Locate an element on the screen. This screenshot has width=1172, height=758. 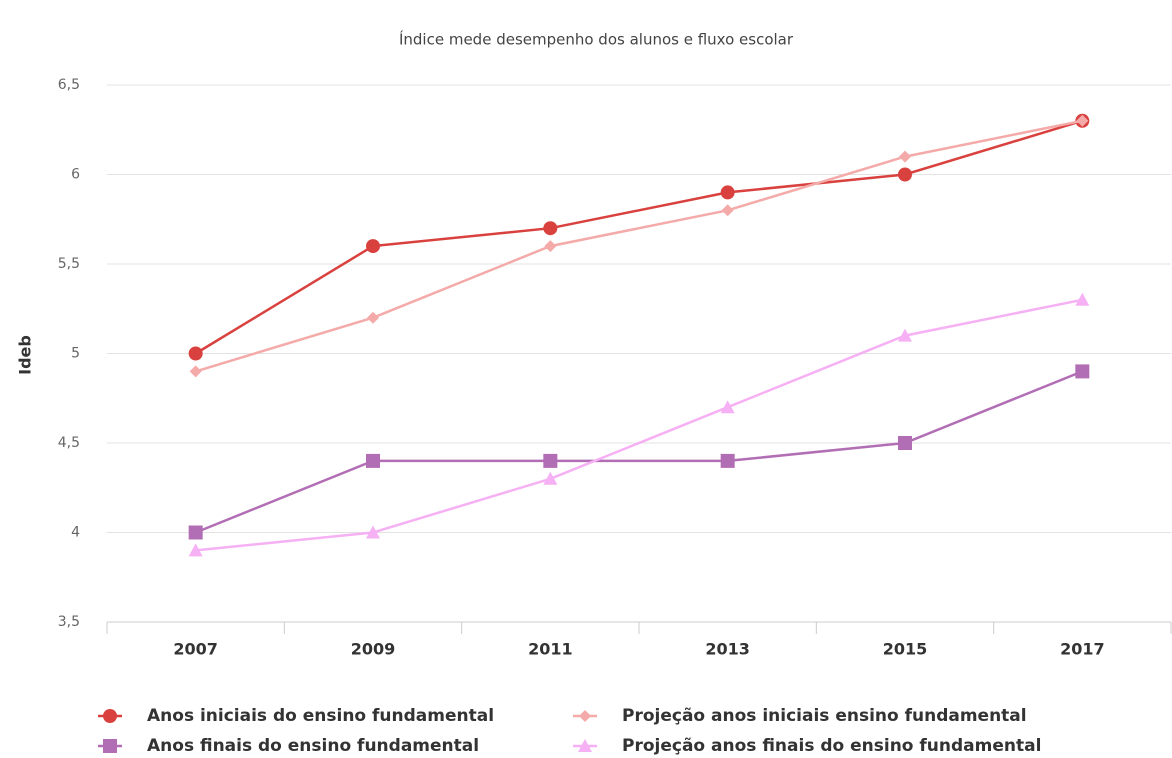
legend-label: Anos finais do ensino fundamental is located at coordinates (313, 746).